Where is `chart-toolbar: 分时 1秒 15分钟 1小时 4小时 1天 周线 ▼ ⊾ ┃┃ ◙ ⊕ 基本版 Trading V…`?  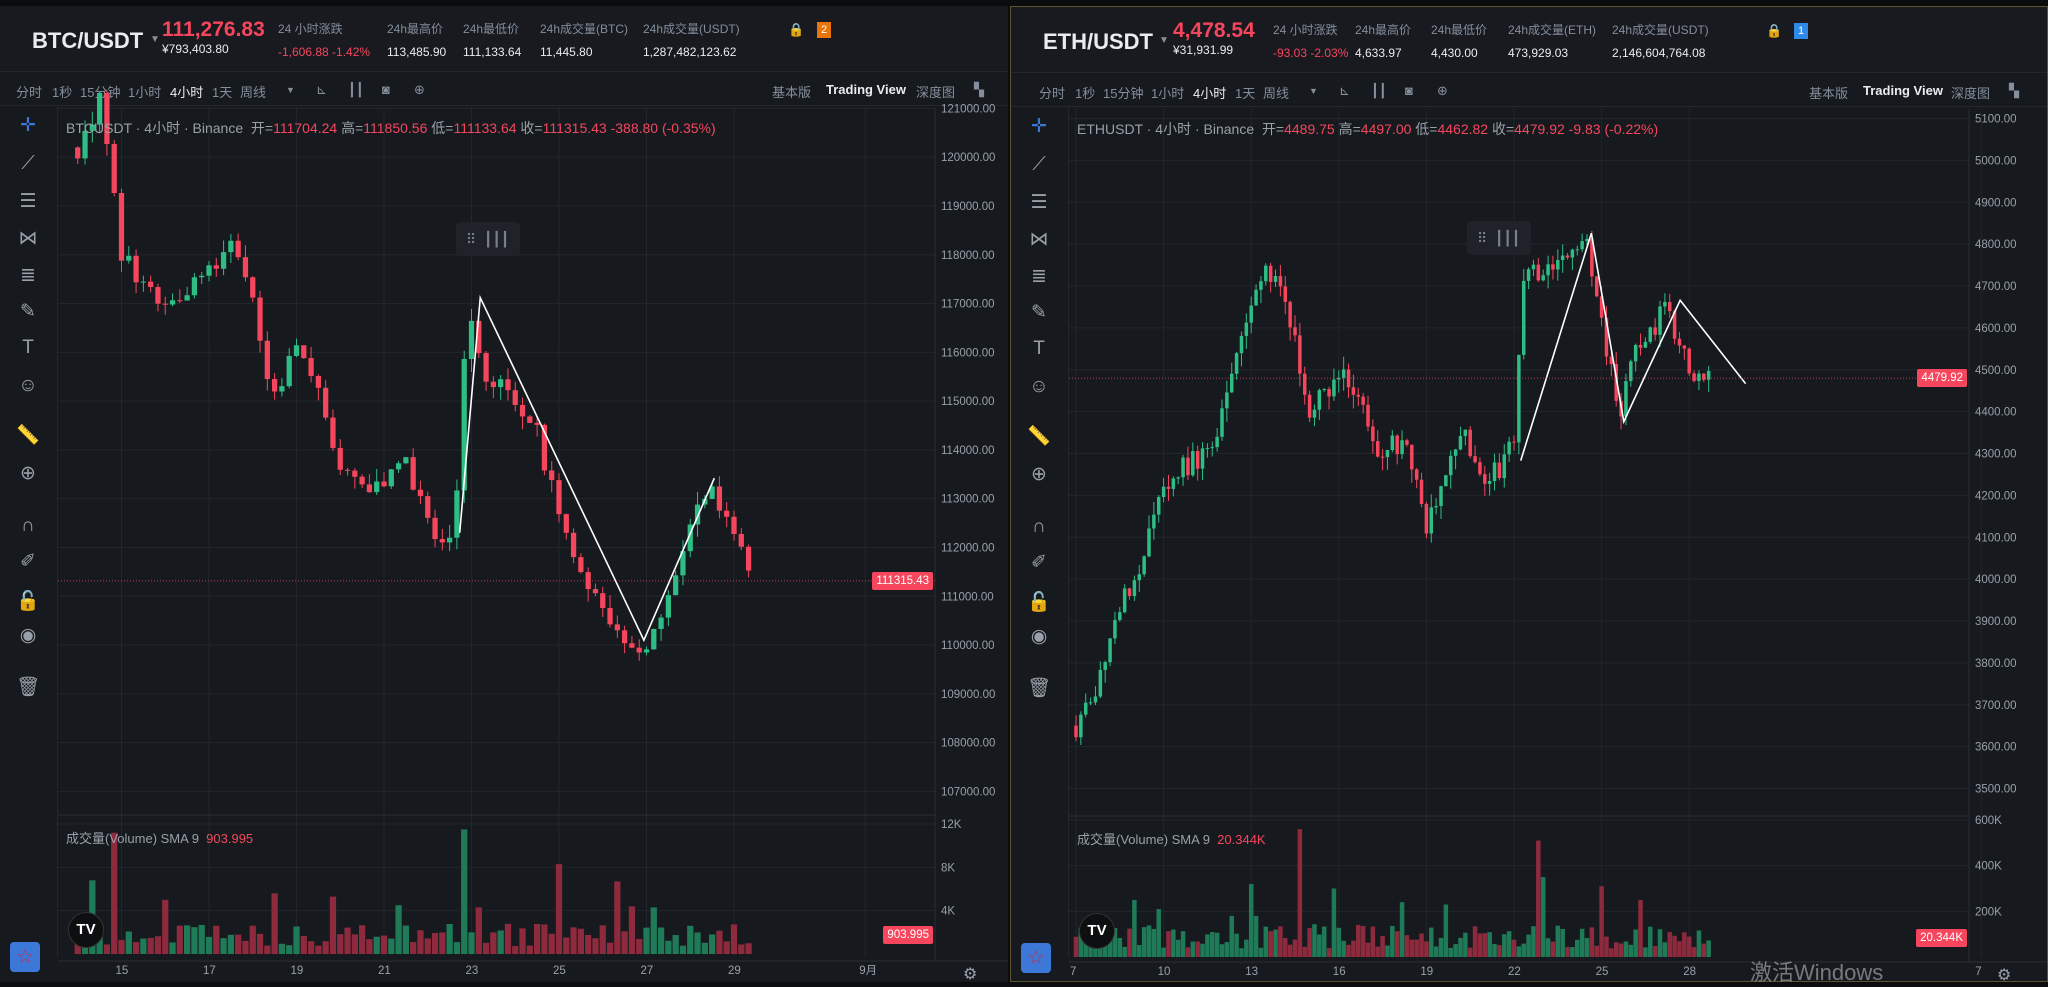 chart-toolbar: 分时 1秒 15分钟 1小时 4小时 1天 周线 ▼ ⊾ ┃┃ ◙ ⊕ 基本版 Trading V… is located at coordinates (1529, 90).